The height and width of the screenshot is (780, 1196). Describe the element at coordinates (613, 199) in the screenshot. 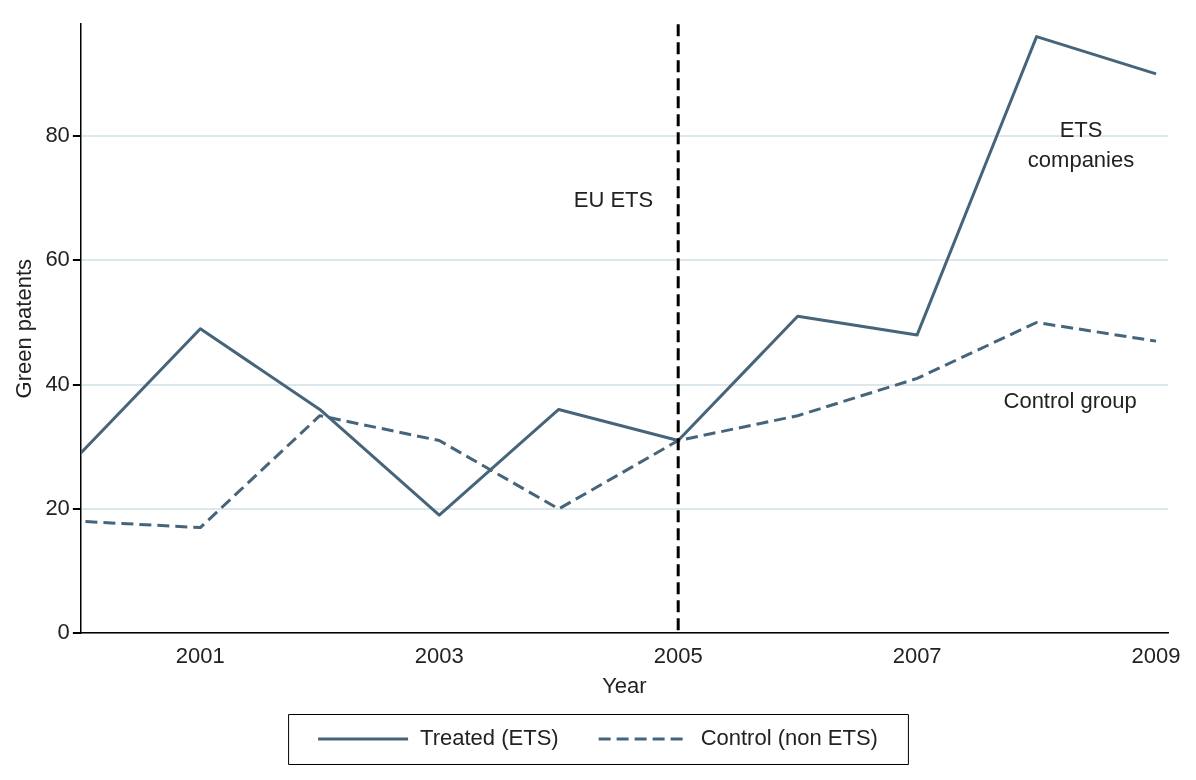

I see `ref-line-label: EU ETS` at that location.